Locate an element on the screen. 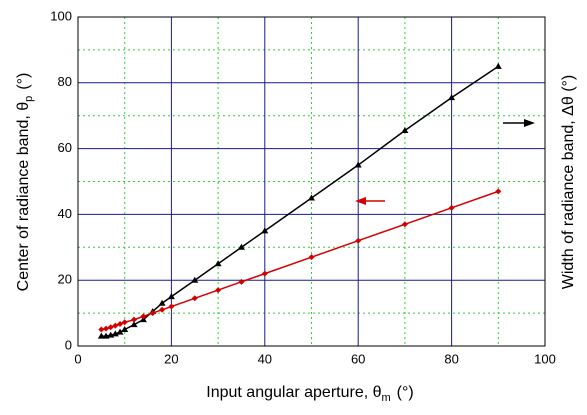  annotation-arrows is located at coordinates (445, 162).